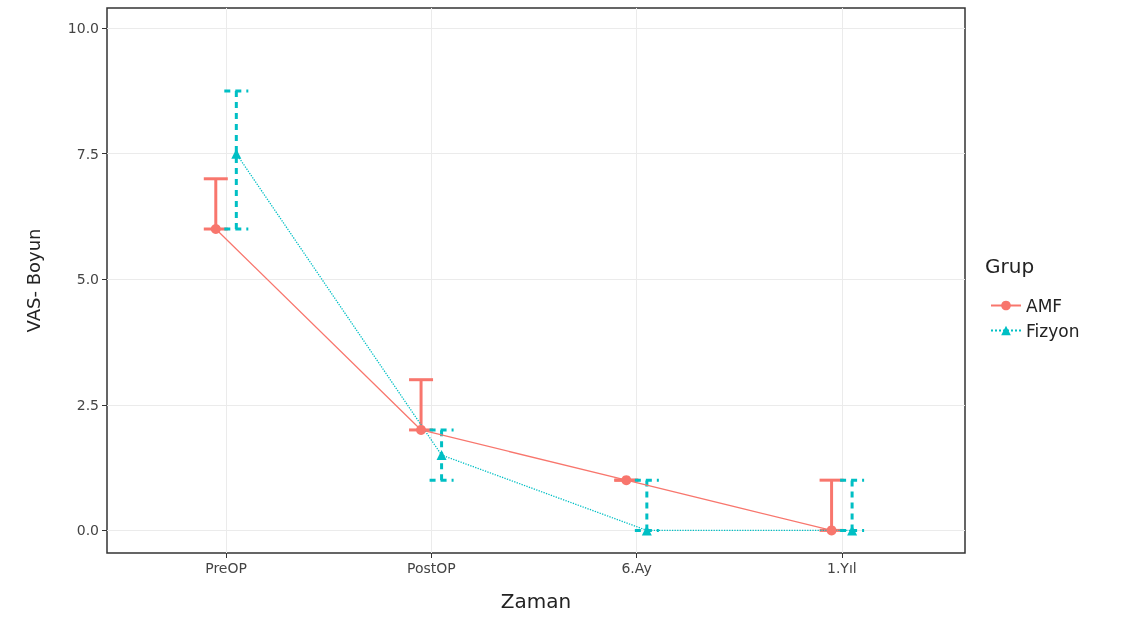 The height and width of the screenshot is (620, 1143). What do you see at coordinates (431, 568) in the screenshot?
I see `x-tick-label: PostOP` at bounding box center [431, 568].